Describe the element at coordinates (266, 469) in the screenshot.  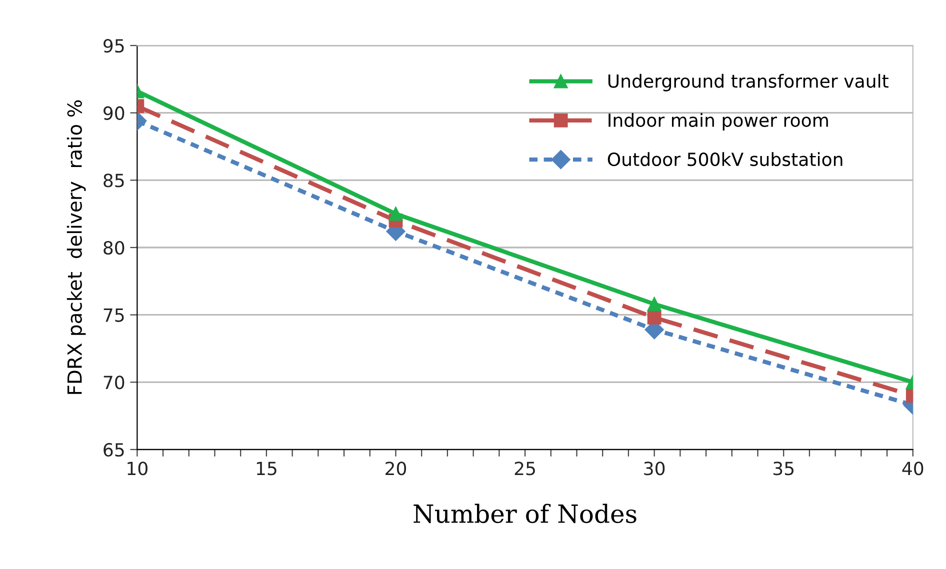
I see `x-tick-label: 15` at that location.